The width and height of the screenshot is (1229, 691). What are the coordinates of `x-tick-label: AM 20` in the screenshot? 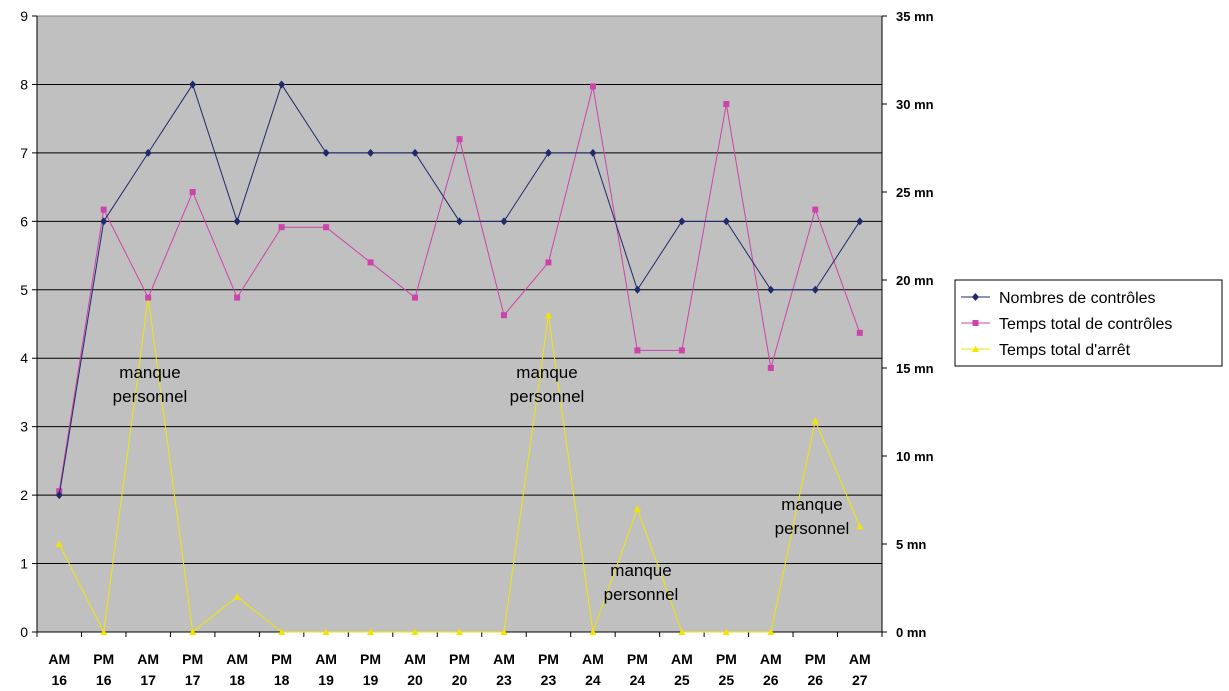 It's located at (415, 669).